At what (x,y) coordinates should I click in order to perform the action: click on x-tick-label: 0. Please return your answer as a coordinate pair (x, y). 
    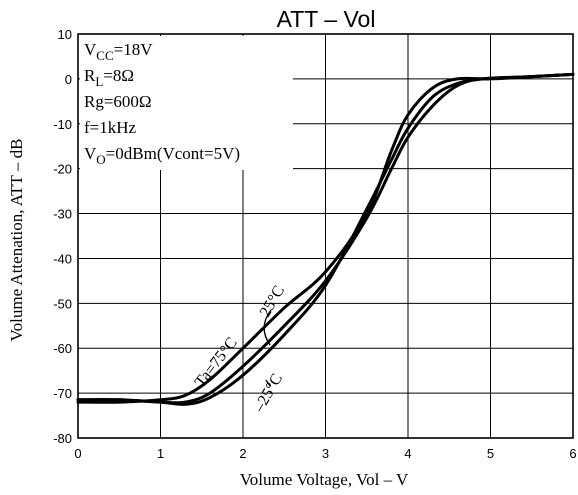
    Looking at the image, I should click on (77, 453).